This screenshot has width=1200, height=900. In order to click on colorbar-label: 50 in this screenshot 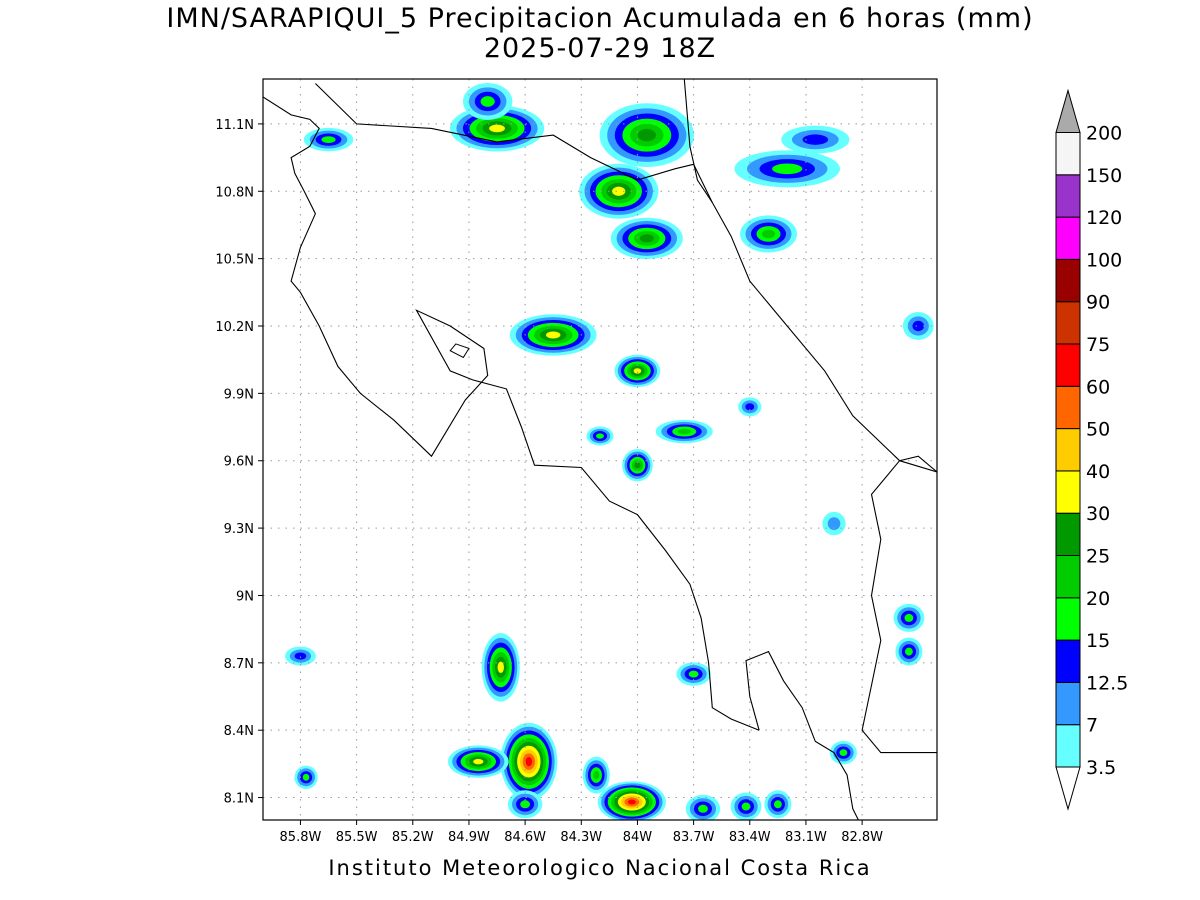, I will do `click(1098, 430)`.